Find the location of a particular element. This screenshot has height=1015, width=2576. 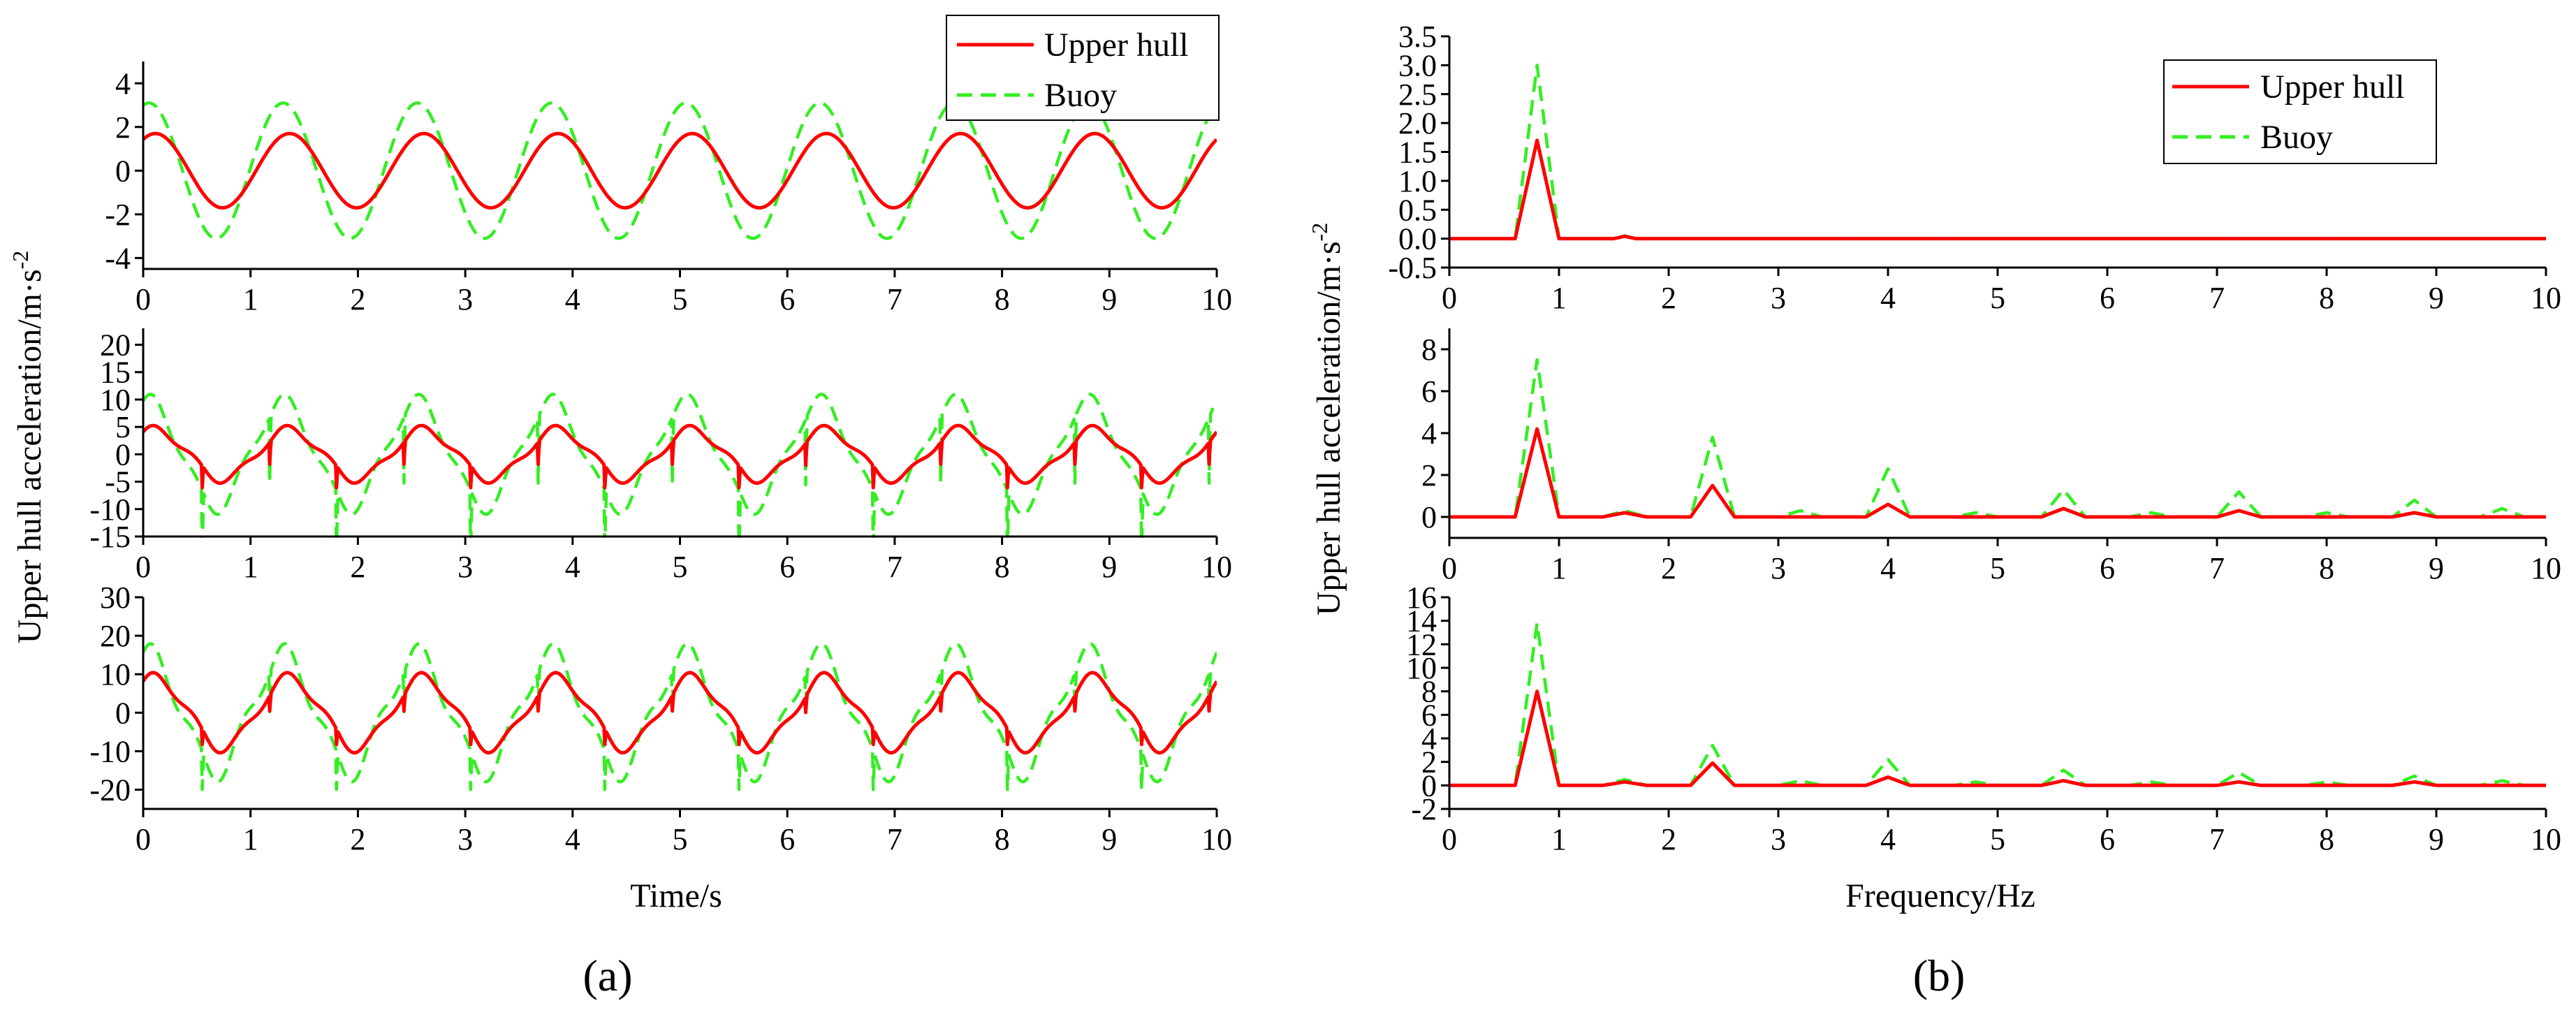

xtick-label-b1: 8 is located at coordinates (2326, 298).